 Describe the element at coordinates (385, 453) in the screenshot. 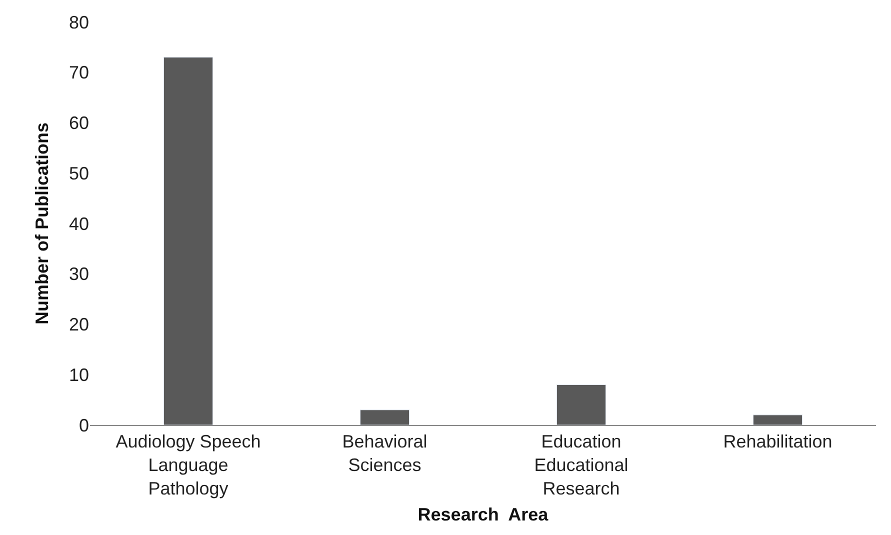

I see `x-tick-label: Behavioral Sciences` at that location.